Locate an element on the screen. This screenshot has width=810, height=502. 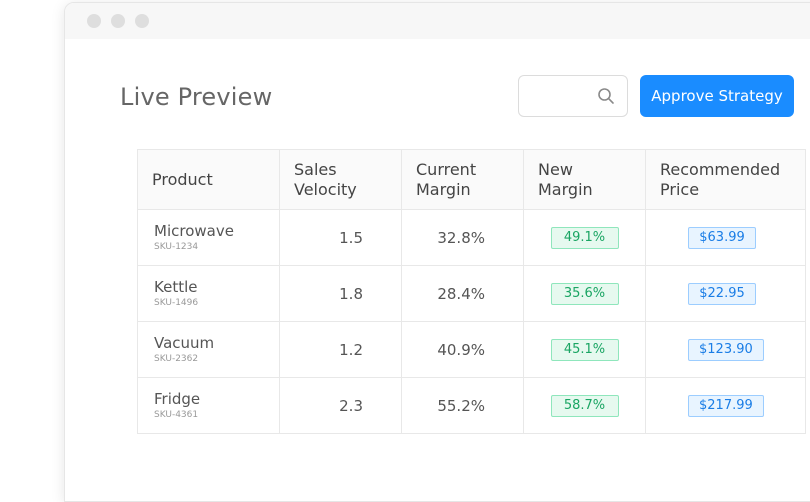
new-margin-badge: 58.7% is located at coordinates (584, 405).